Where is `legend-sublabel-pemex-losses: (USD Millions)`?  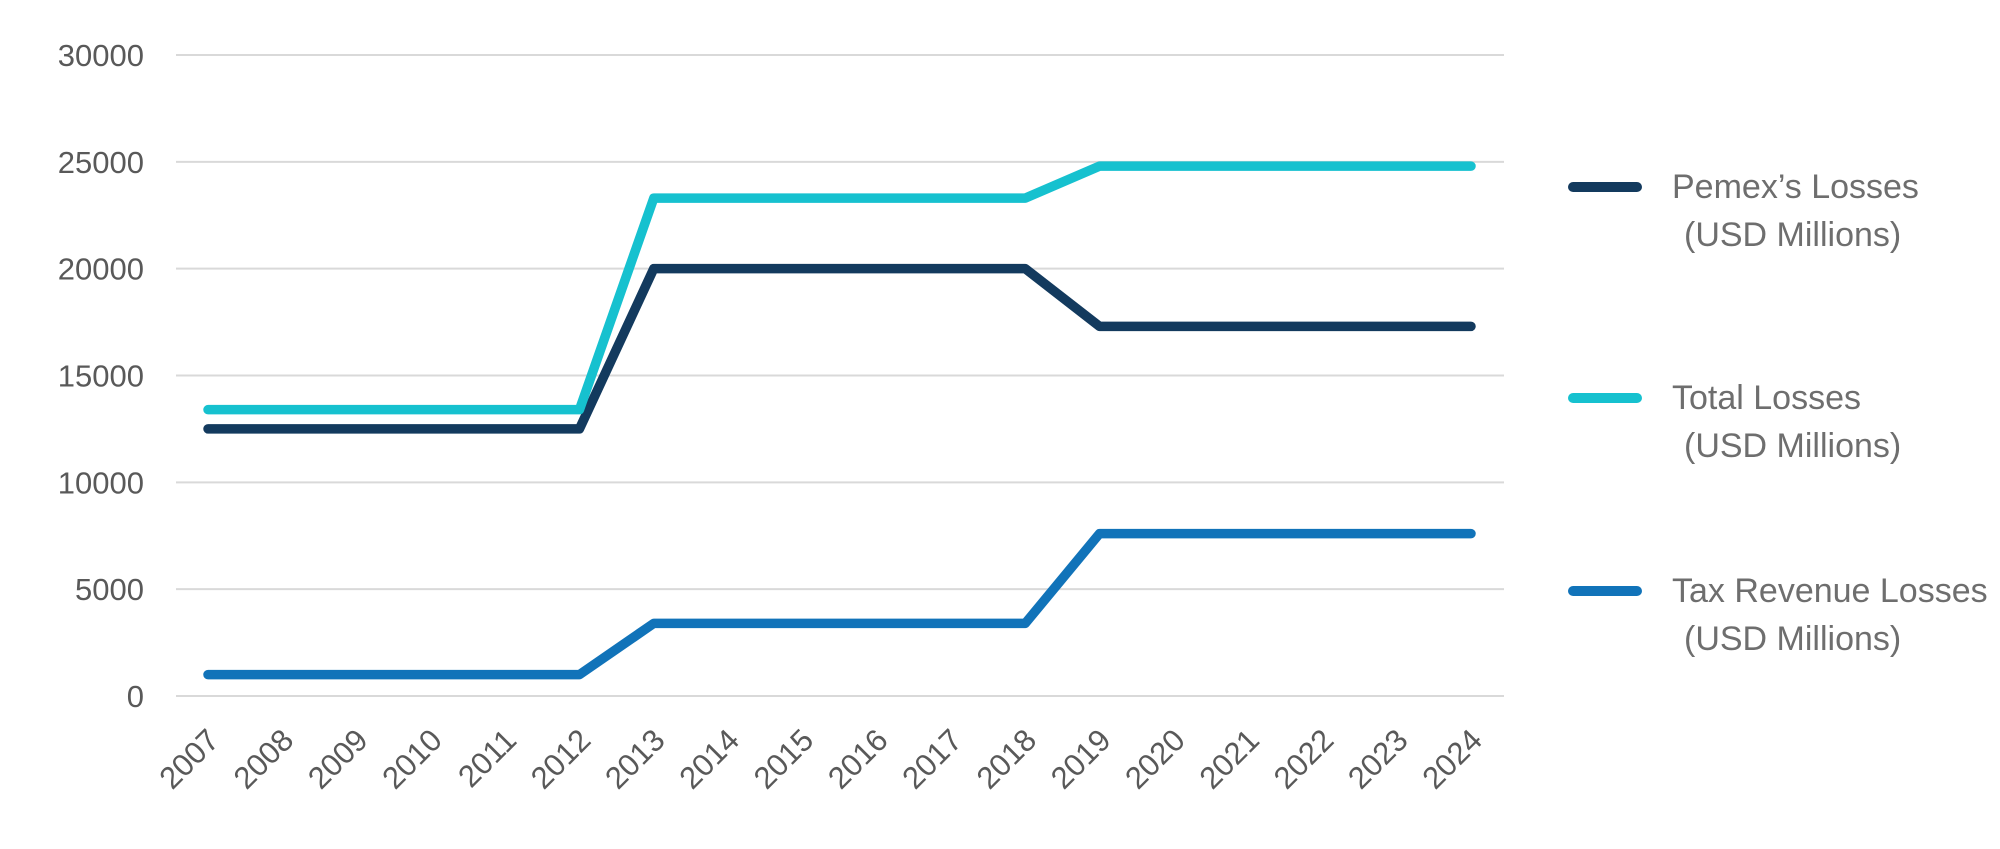 legend-sublabel-pemex-losses: (USD Millions) is located at coordinates (1793, 235).